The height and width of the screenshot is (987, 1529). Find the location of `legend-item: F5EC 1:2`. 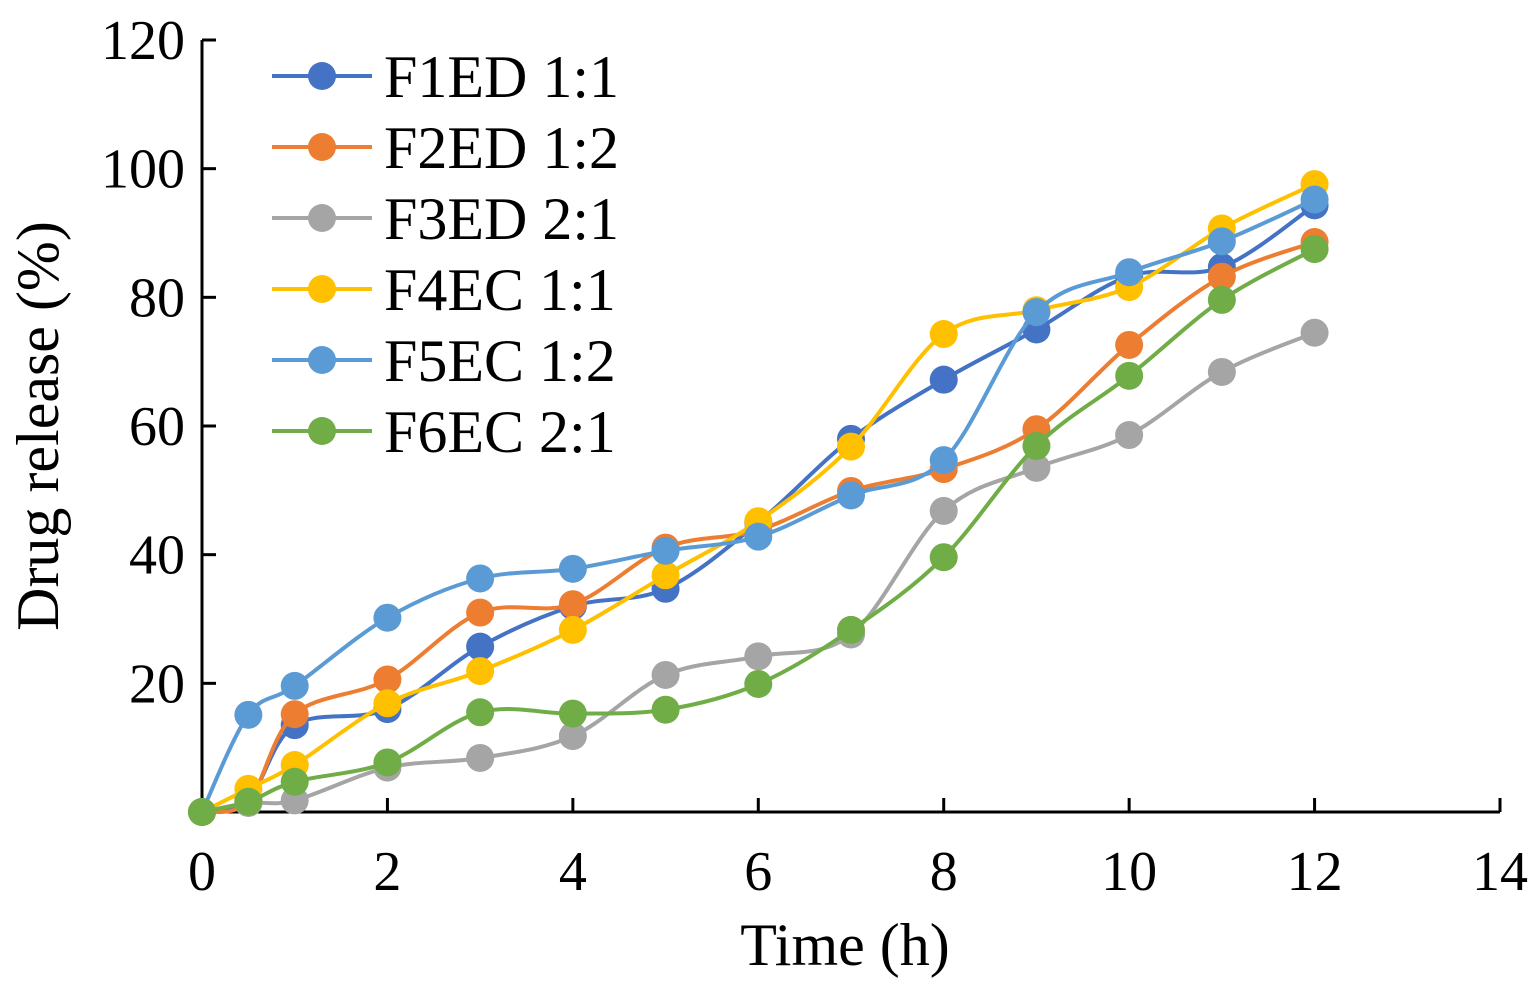

legend-item: F5EC 1:2 is located at coordinates (444, 361).